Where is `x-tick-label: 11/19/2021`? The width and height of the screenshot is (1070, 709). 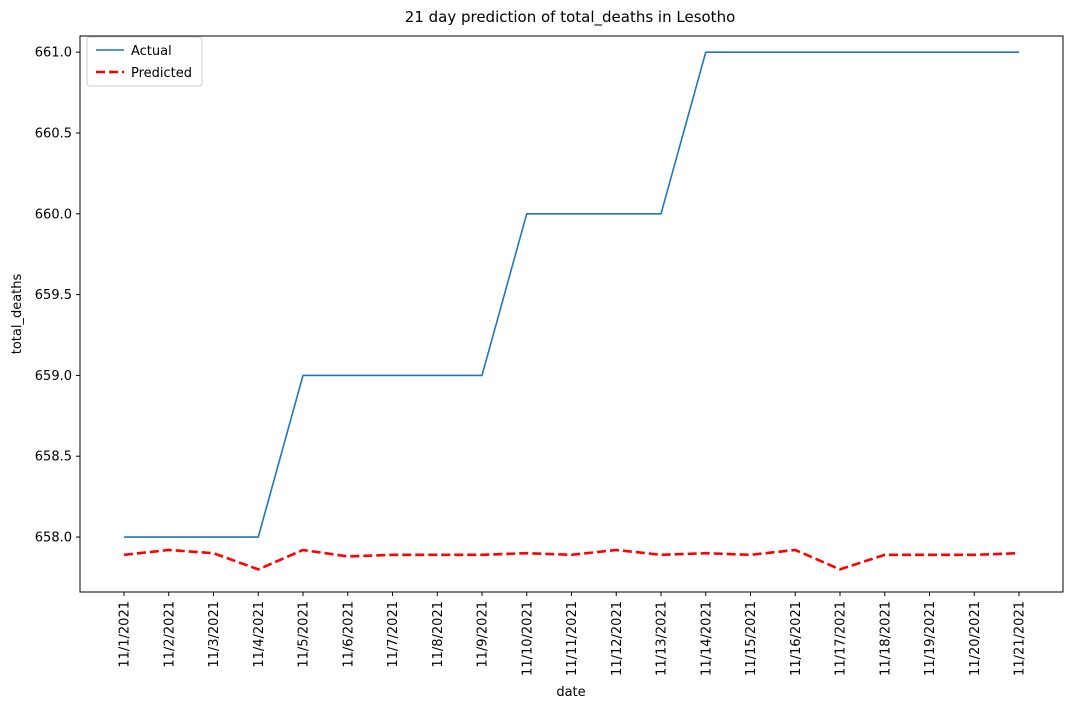
x-tick-label: 11/19/2021 is located at coordinates (930, 638).